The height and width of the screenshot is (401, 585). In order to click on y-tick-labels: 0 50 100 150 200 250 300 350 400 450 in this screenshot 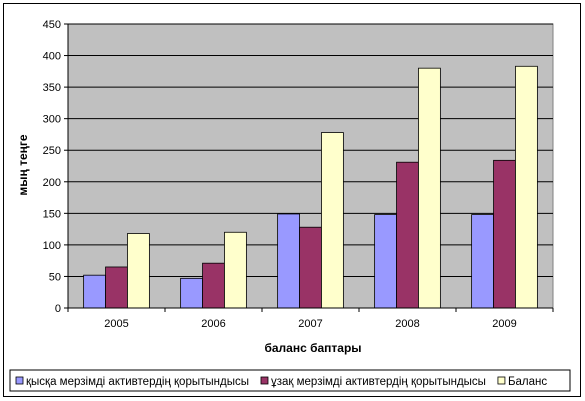, I will do `click(52, 167)`.